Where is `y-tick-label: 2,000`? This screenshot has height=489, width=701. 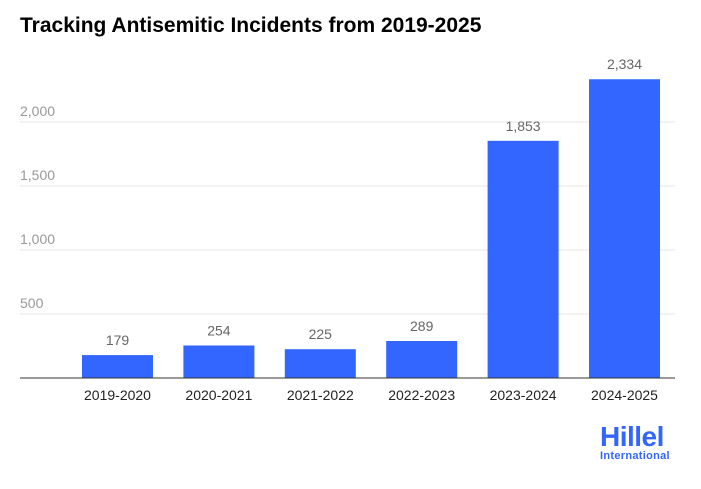
y-tick-label: 2,000 is located at coordinates (37, 111).